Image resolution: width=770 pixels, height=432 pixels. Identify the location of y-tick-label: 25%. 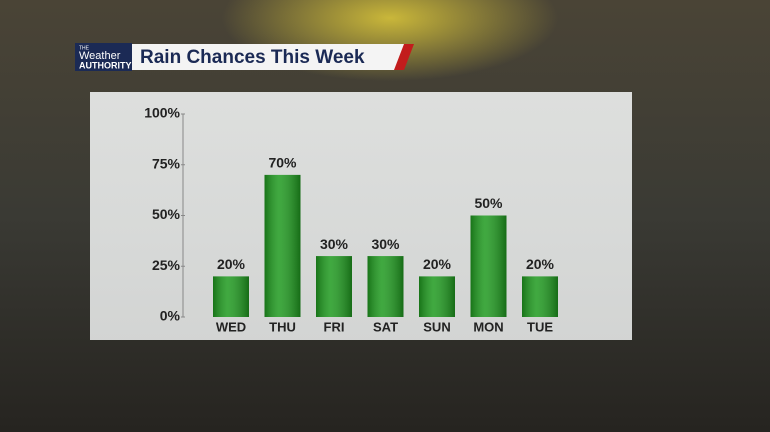
(166, 265).